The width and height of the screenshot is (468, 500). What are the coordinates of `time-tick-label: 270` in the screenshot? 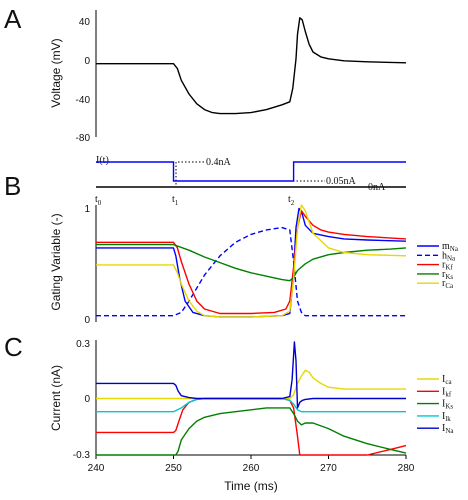 It's located at (328, 468).